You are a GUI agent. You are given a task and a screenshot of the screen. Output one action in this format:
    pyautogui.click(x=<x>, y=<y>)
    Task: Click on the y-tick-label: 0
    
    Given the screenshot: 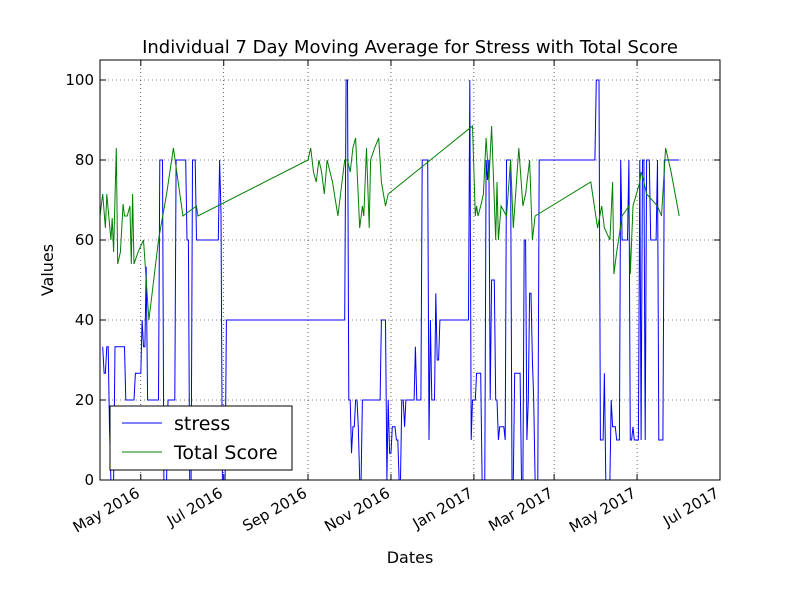 What is the action you would take?
    pyautogui.click(x=89, y=480)
    